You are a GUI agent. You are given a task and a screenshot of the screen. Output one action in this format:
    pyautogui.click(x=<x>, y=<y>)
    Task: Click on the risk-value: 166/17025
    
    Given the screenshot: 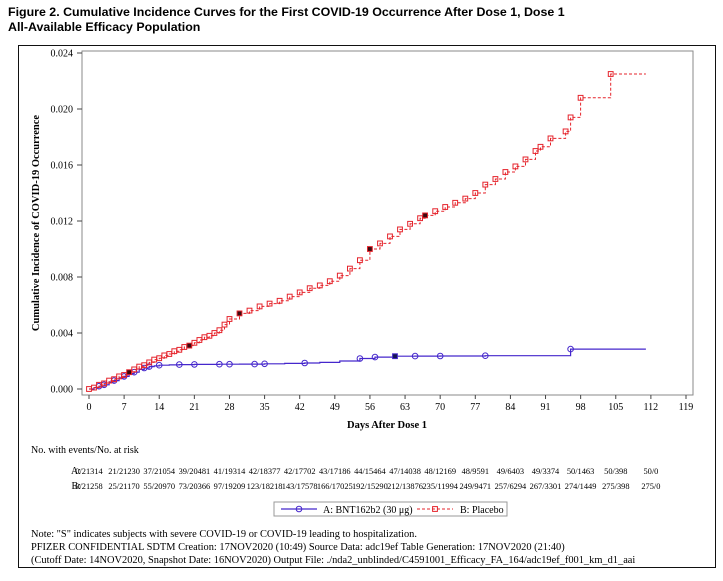 What is the action you would take?
    pyautogui.click(x=335, y=486)
    